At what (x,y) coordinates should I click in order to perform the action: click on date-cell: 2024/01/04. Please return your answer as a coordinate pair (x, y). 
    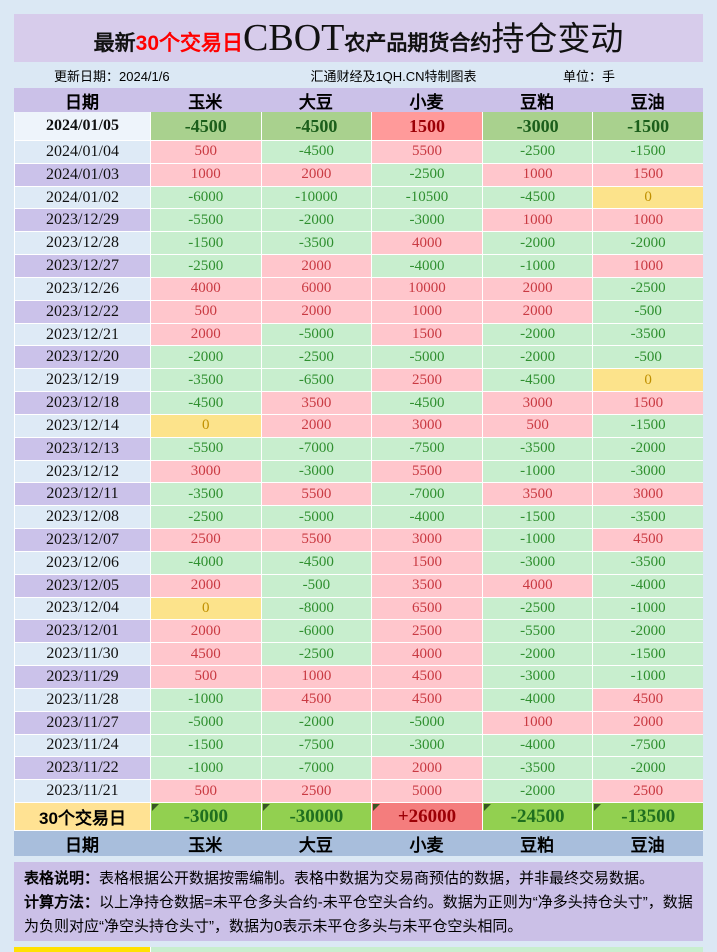
    Looking at the image, I should click on (82, 152).